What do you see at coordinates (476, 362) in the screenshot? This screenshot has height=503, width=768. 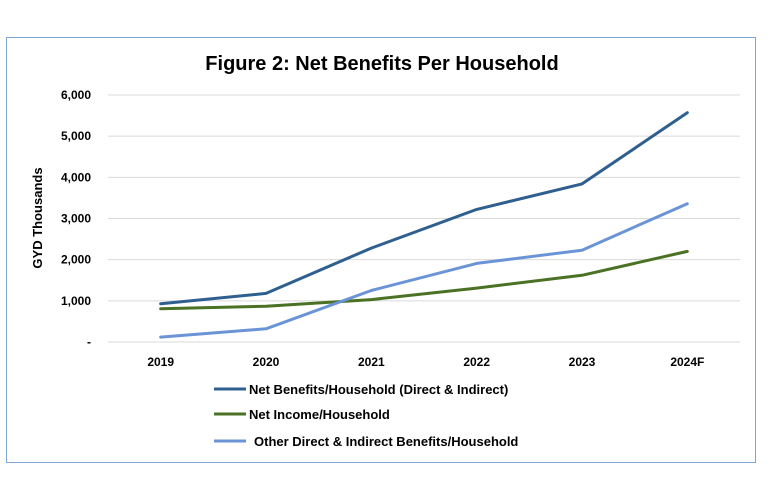 I see `x-tick-label: 2022` at bounding box center [476, 362].